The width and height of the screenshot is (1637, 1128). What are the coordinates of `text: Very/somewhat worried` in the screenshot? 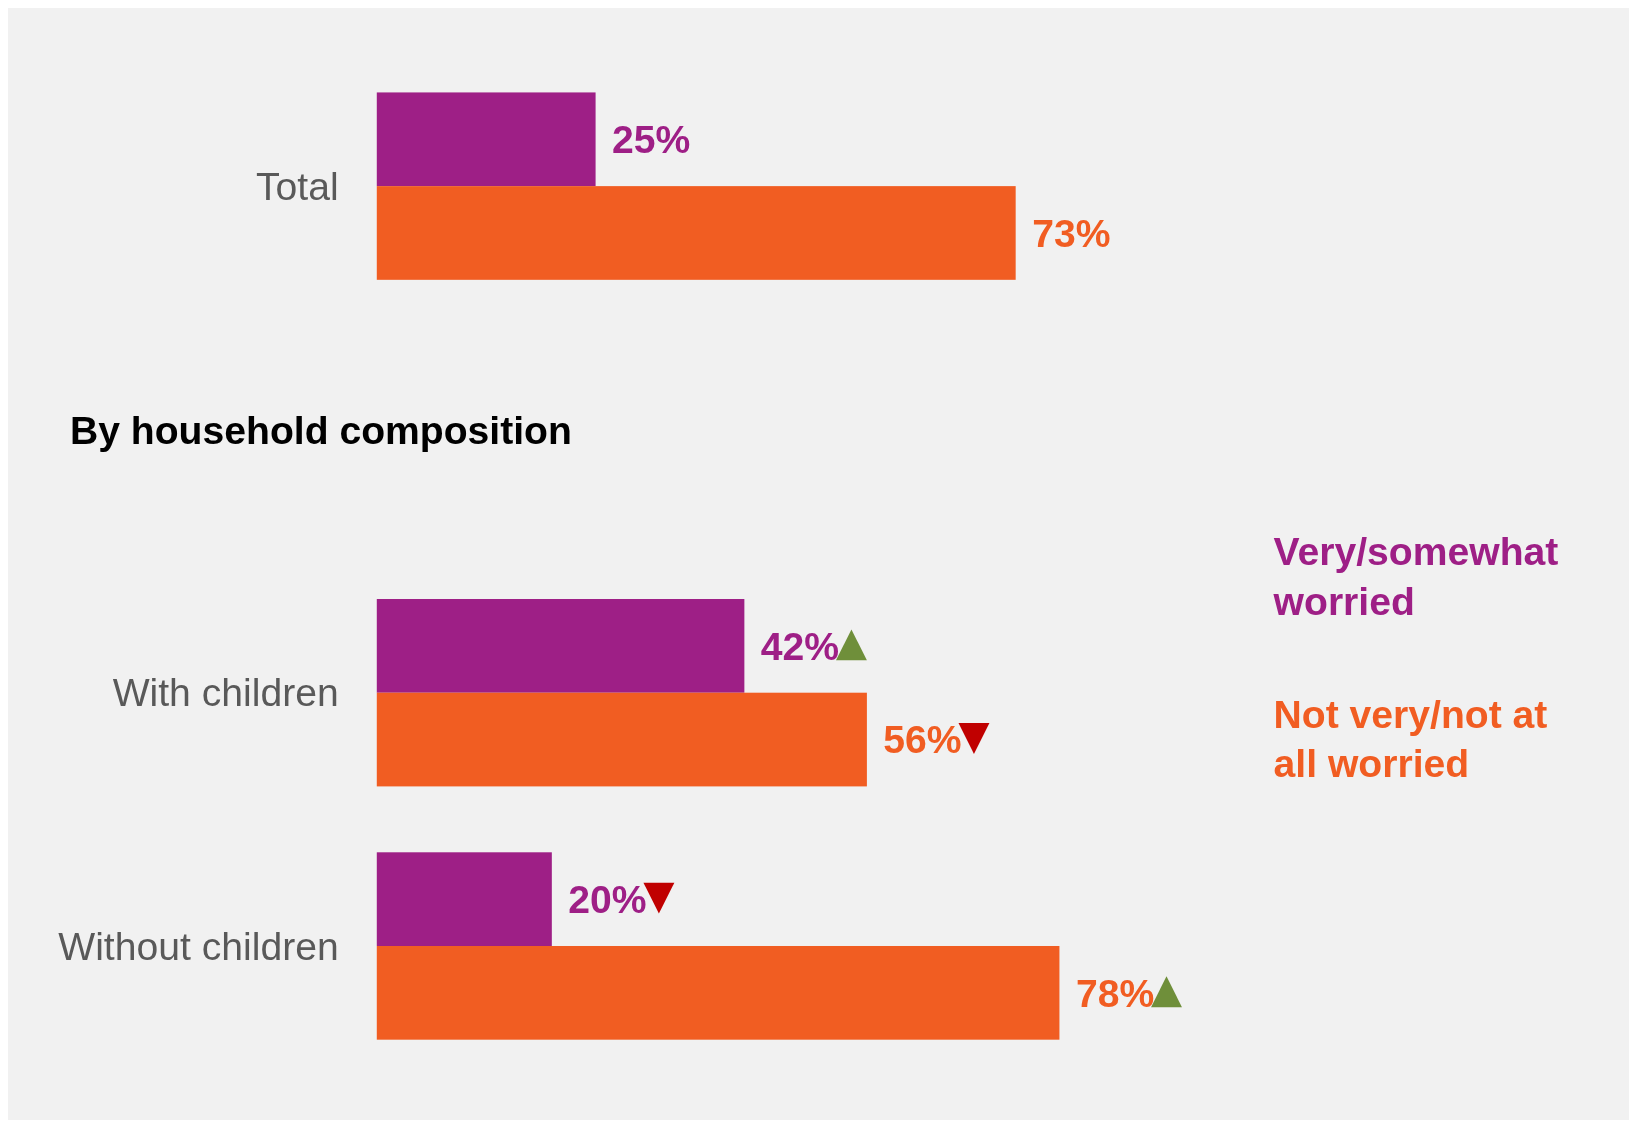 It's located at (1415, 576).